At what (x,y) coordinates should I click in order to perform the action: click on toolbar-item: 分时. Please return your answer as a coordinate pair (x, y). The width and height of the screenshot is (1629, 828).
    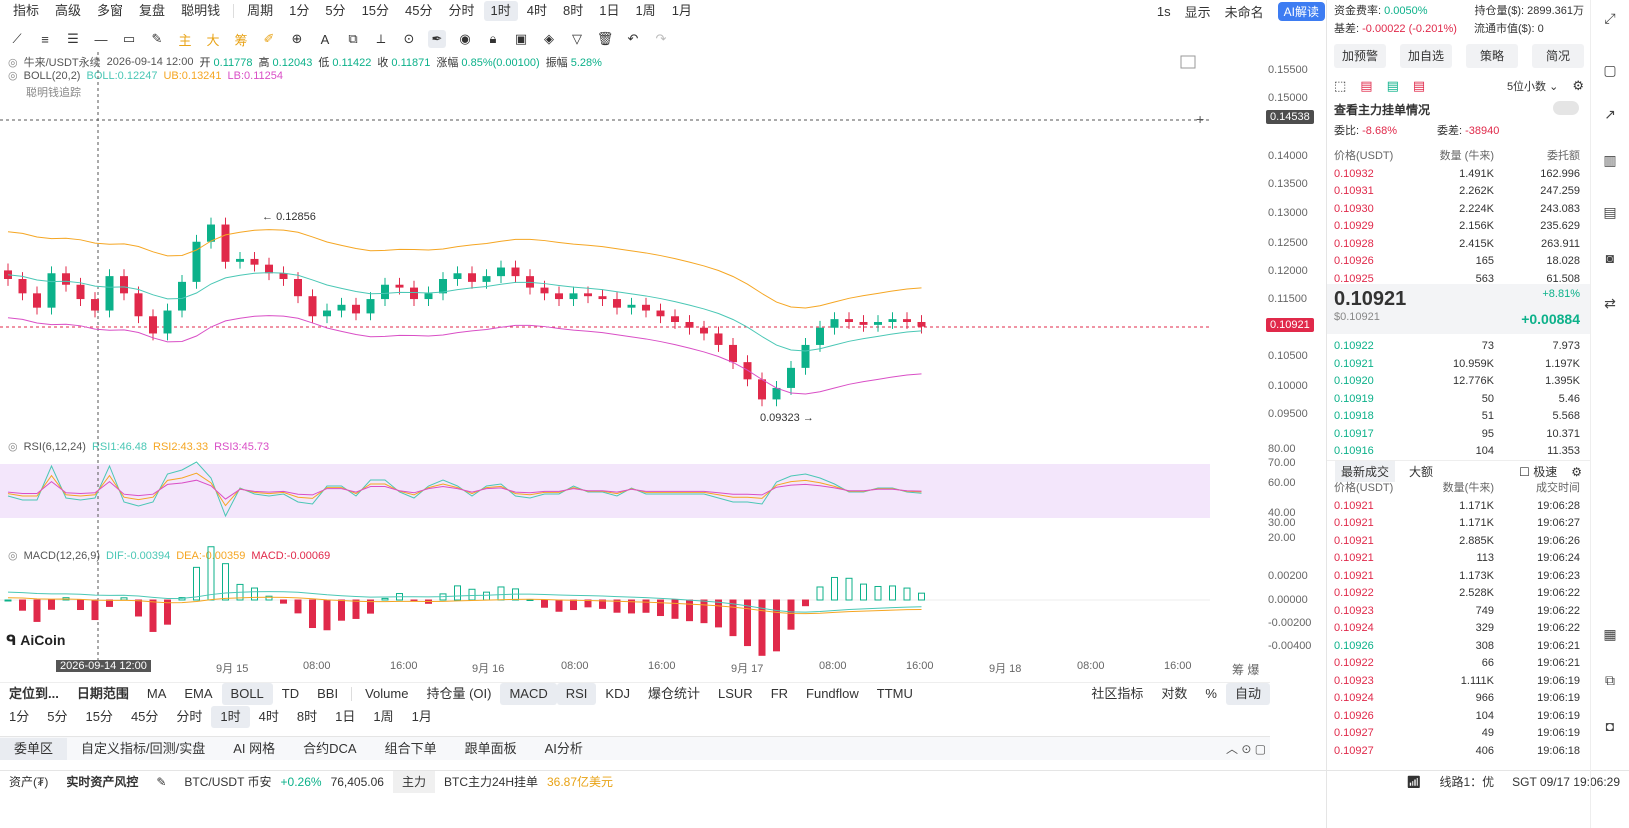
    Looking at the image, I should click on (461, 10).